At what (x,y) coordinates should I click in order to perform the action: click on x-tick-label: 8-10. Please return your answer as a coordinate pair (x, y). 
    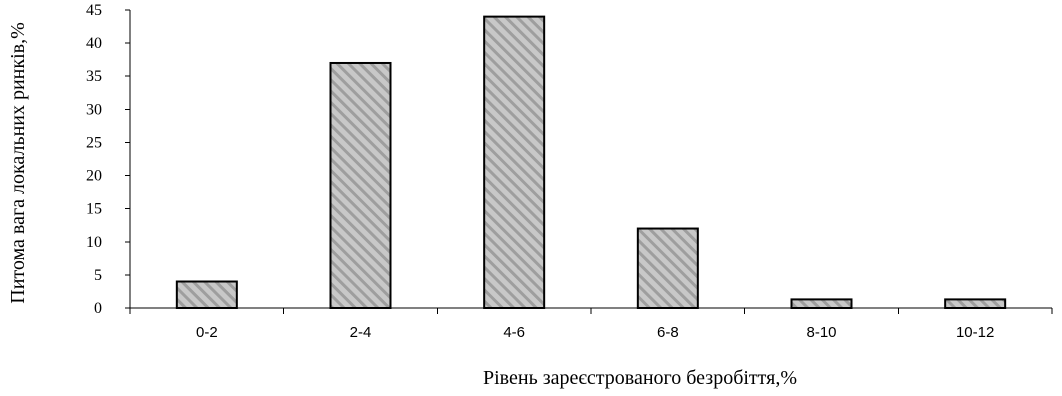
    Looking at the image, I should click on (821, 332).